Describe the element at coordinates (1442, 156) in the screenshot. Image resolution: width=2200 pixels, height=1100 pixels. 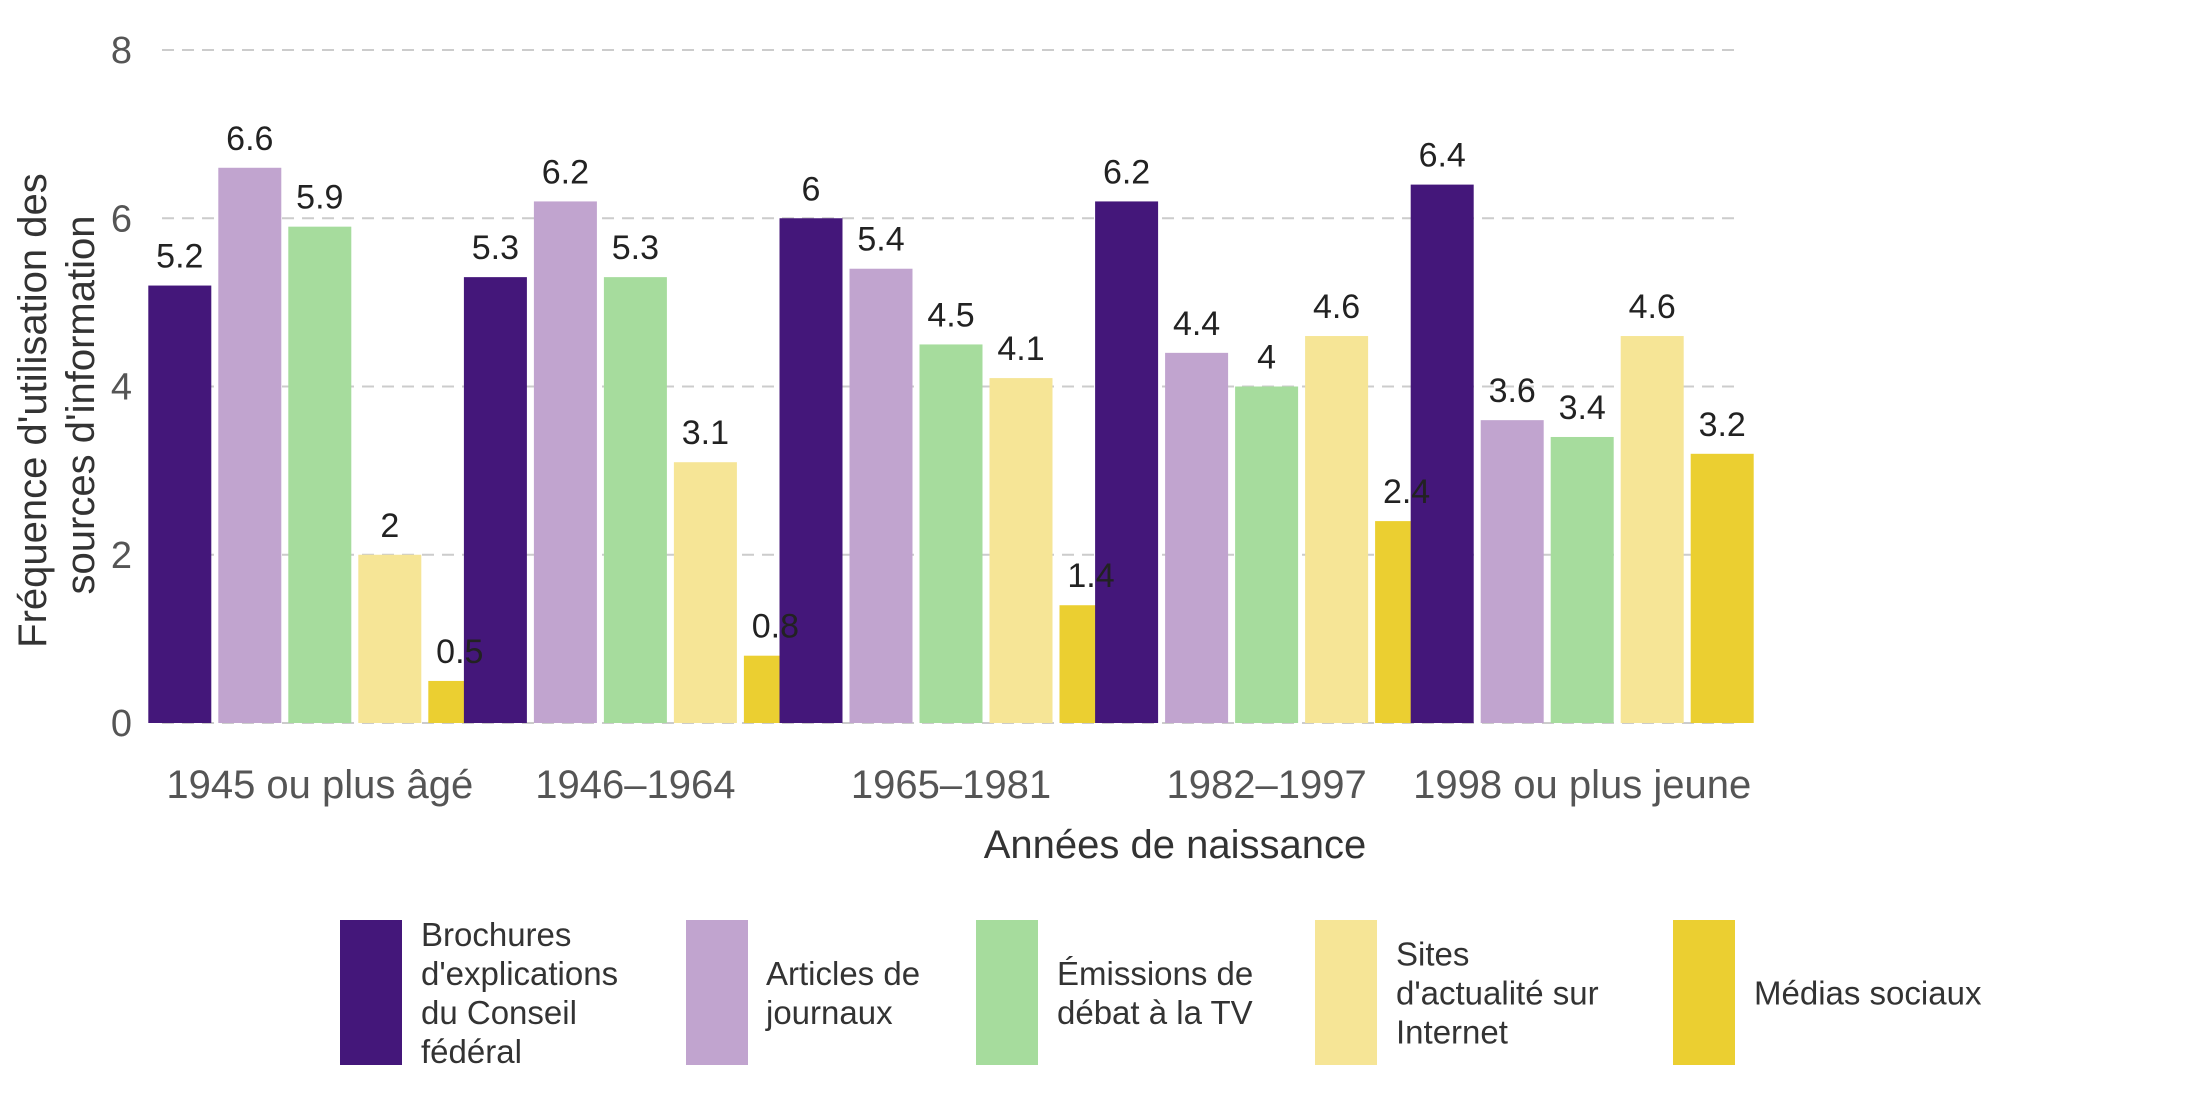
I see `data-label: 6.4` at that location.